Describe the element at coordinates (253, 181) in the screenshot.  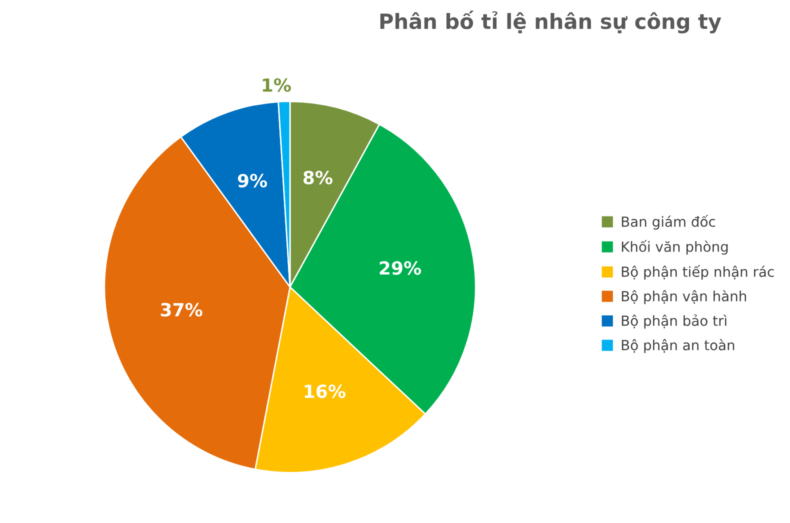
I see `data-label: 9%` at that location.